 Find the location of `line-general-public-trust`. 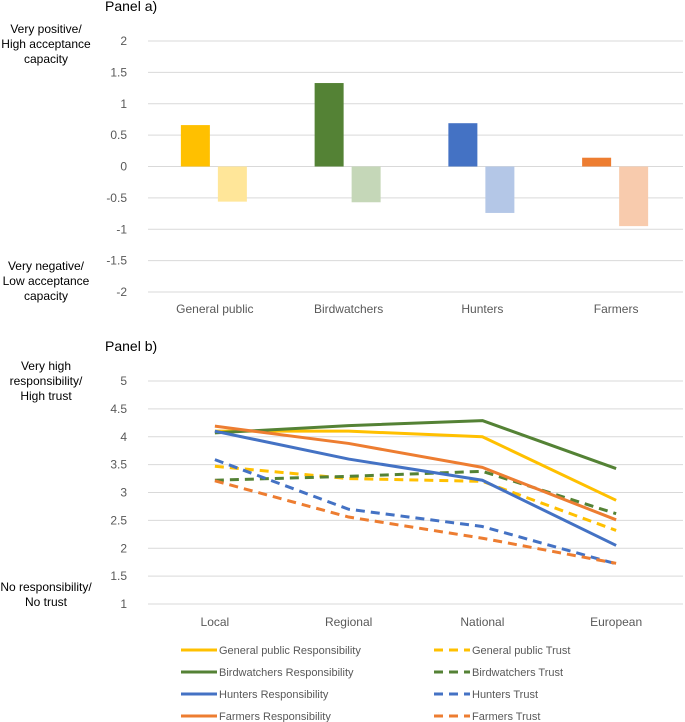

line-general-public-trust is located at coordinates (415, 498).